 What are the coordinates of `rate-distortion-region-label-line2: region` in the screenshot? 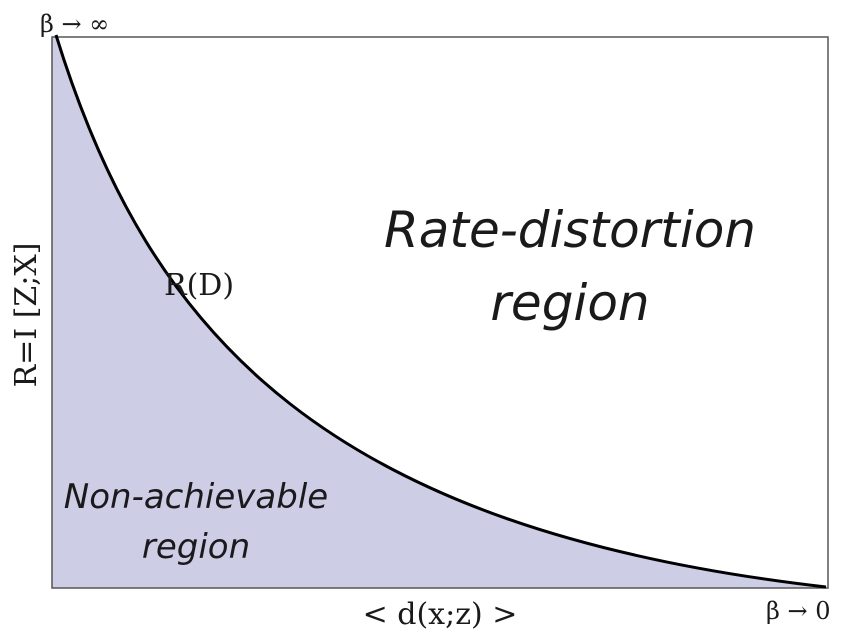 It's located at (569, 303).